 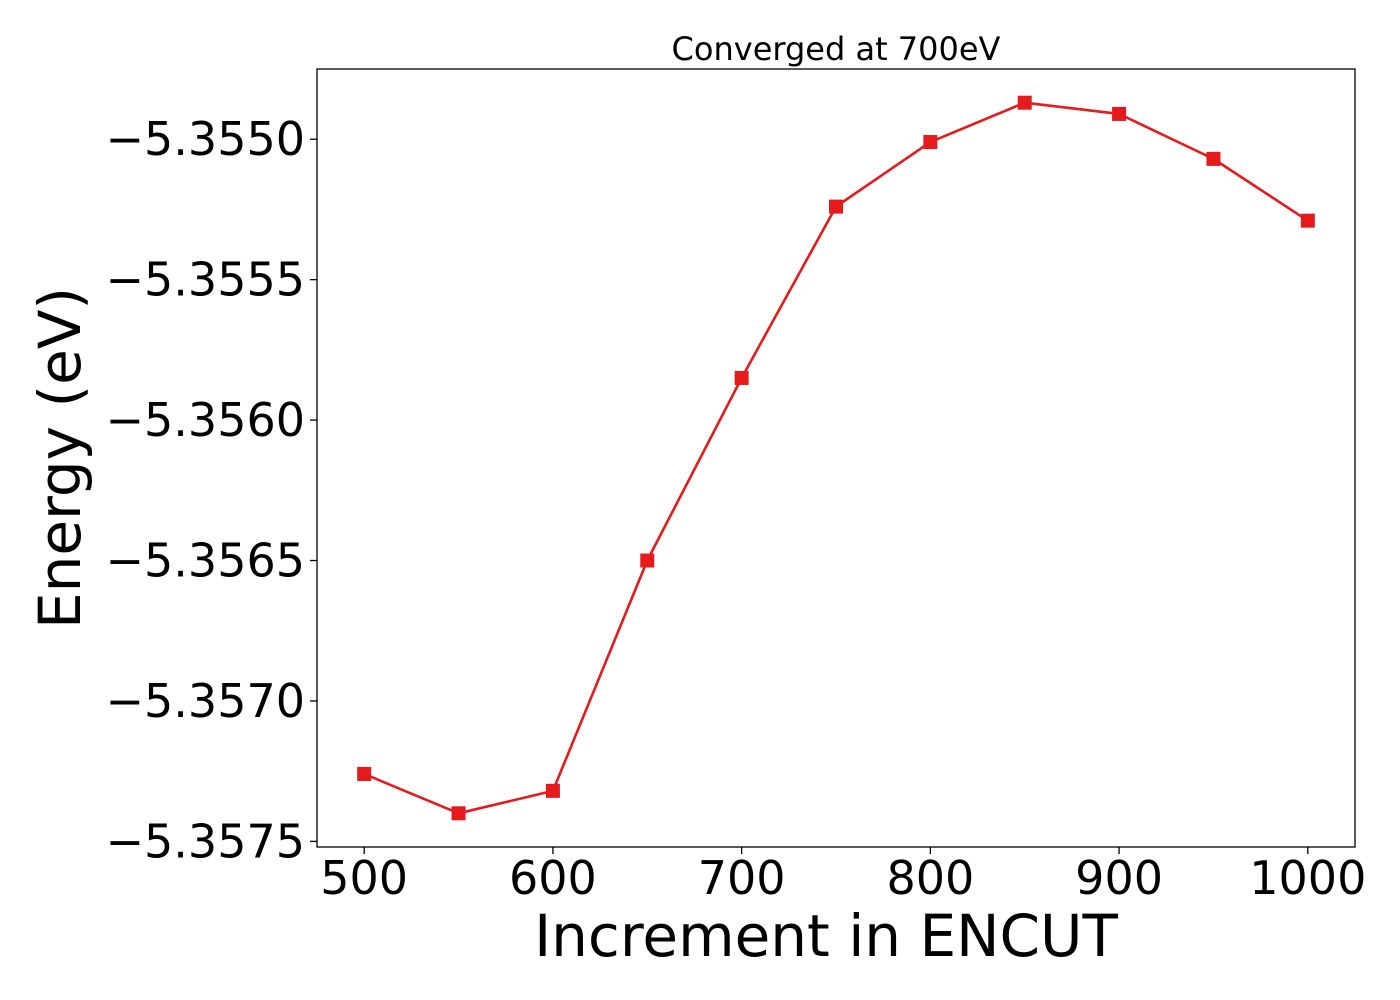 What do you see at coordinates (742, 878) in the screenshot?
I see `x-tick-label: 700` at bounding box center [742, 878].